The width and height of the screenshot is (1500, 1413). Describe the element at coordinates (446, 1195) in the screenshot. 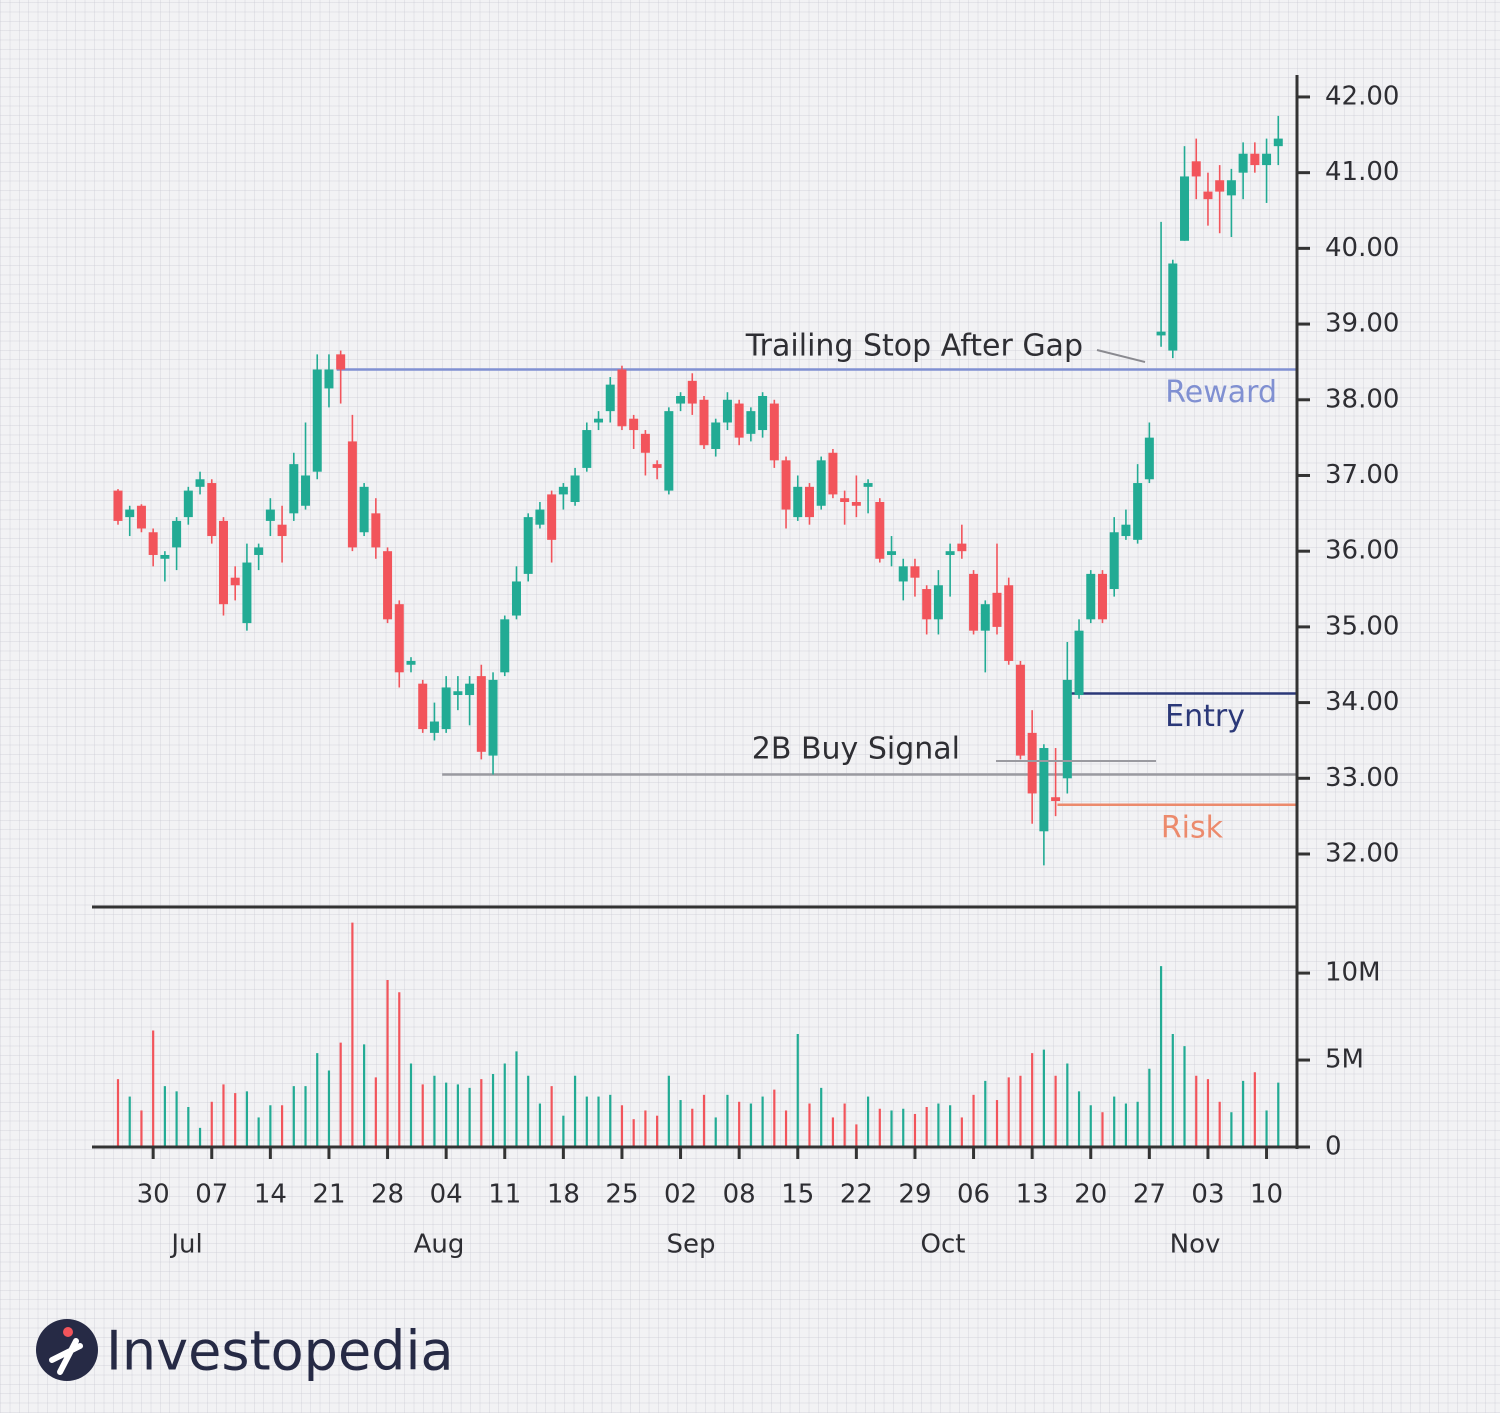

I see `x-tick-label: 04` at that location.